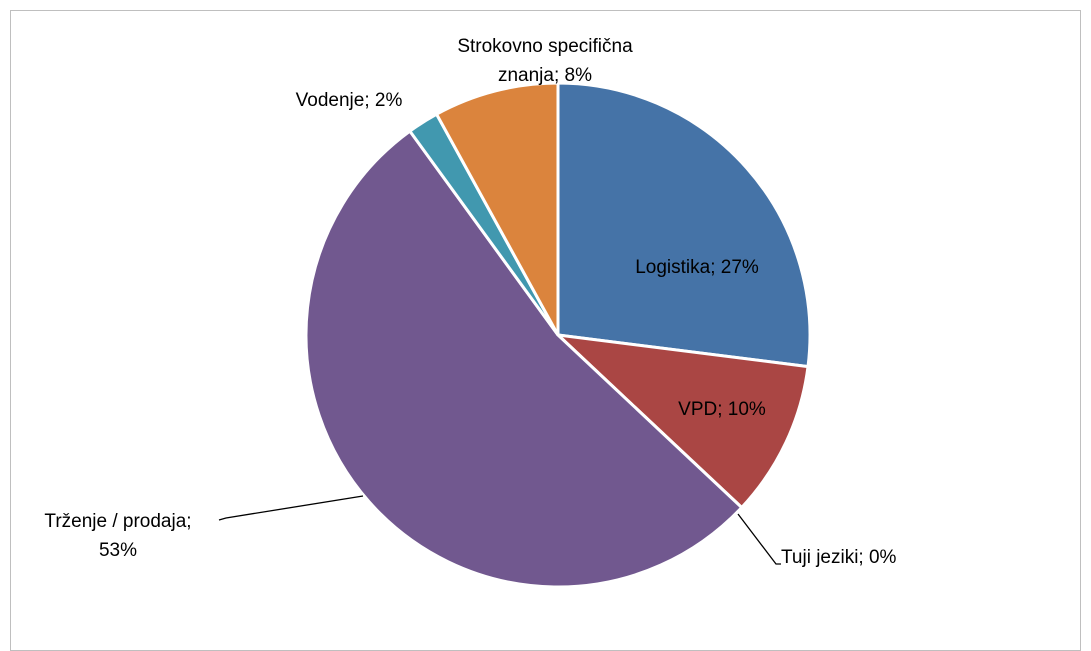 The image size is (1091, 651). Describe the element at coordinates (545, 46) in the screenshot. I see `label-line: Strokovno specifična` at that location.